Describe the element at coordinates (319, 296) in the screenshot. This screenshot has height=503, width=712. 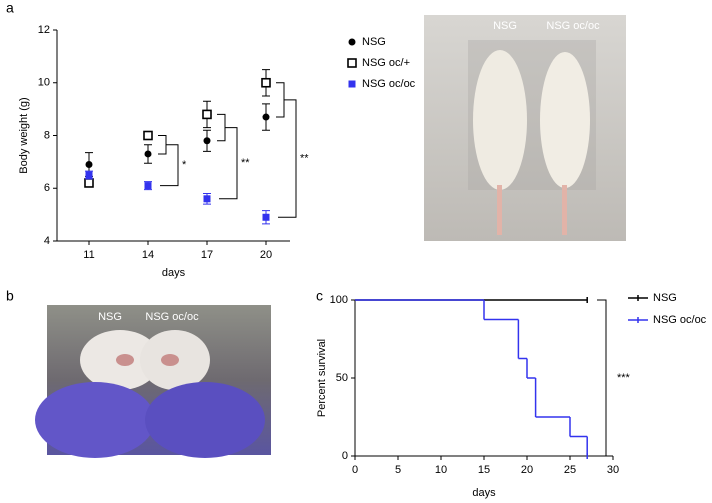
I see `panel-letter: c` at that location.